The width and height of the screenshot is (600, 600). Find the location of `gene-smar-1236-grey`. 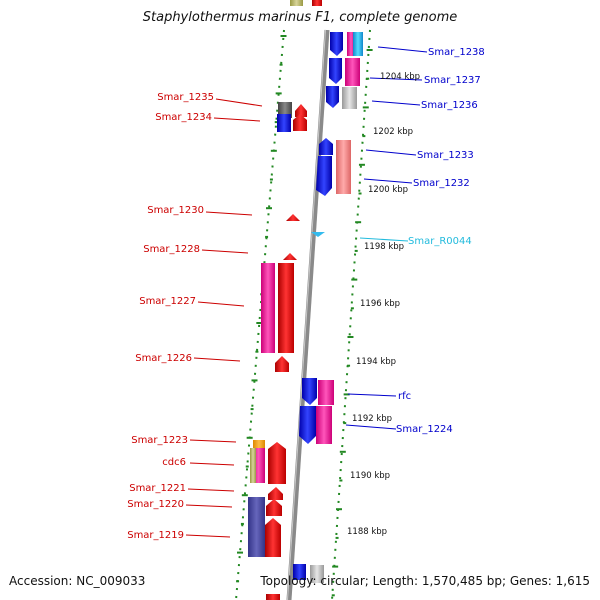

gene-smar-1236-grey is located at coordinates (349, 98).